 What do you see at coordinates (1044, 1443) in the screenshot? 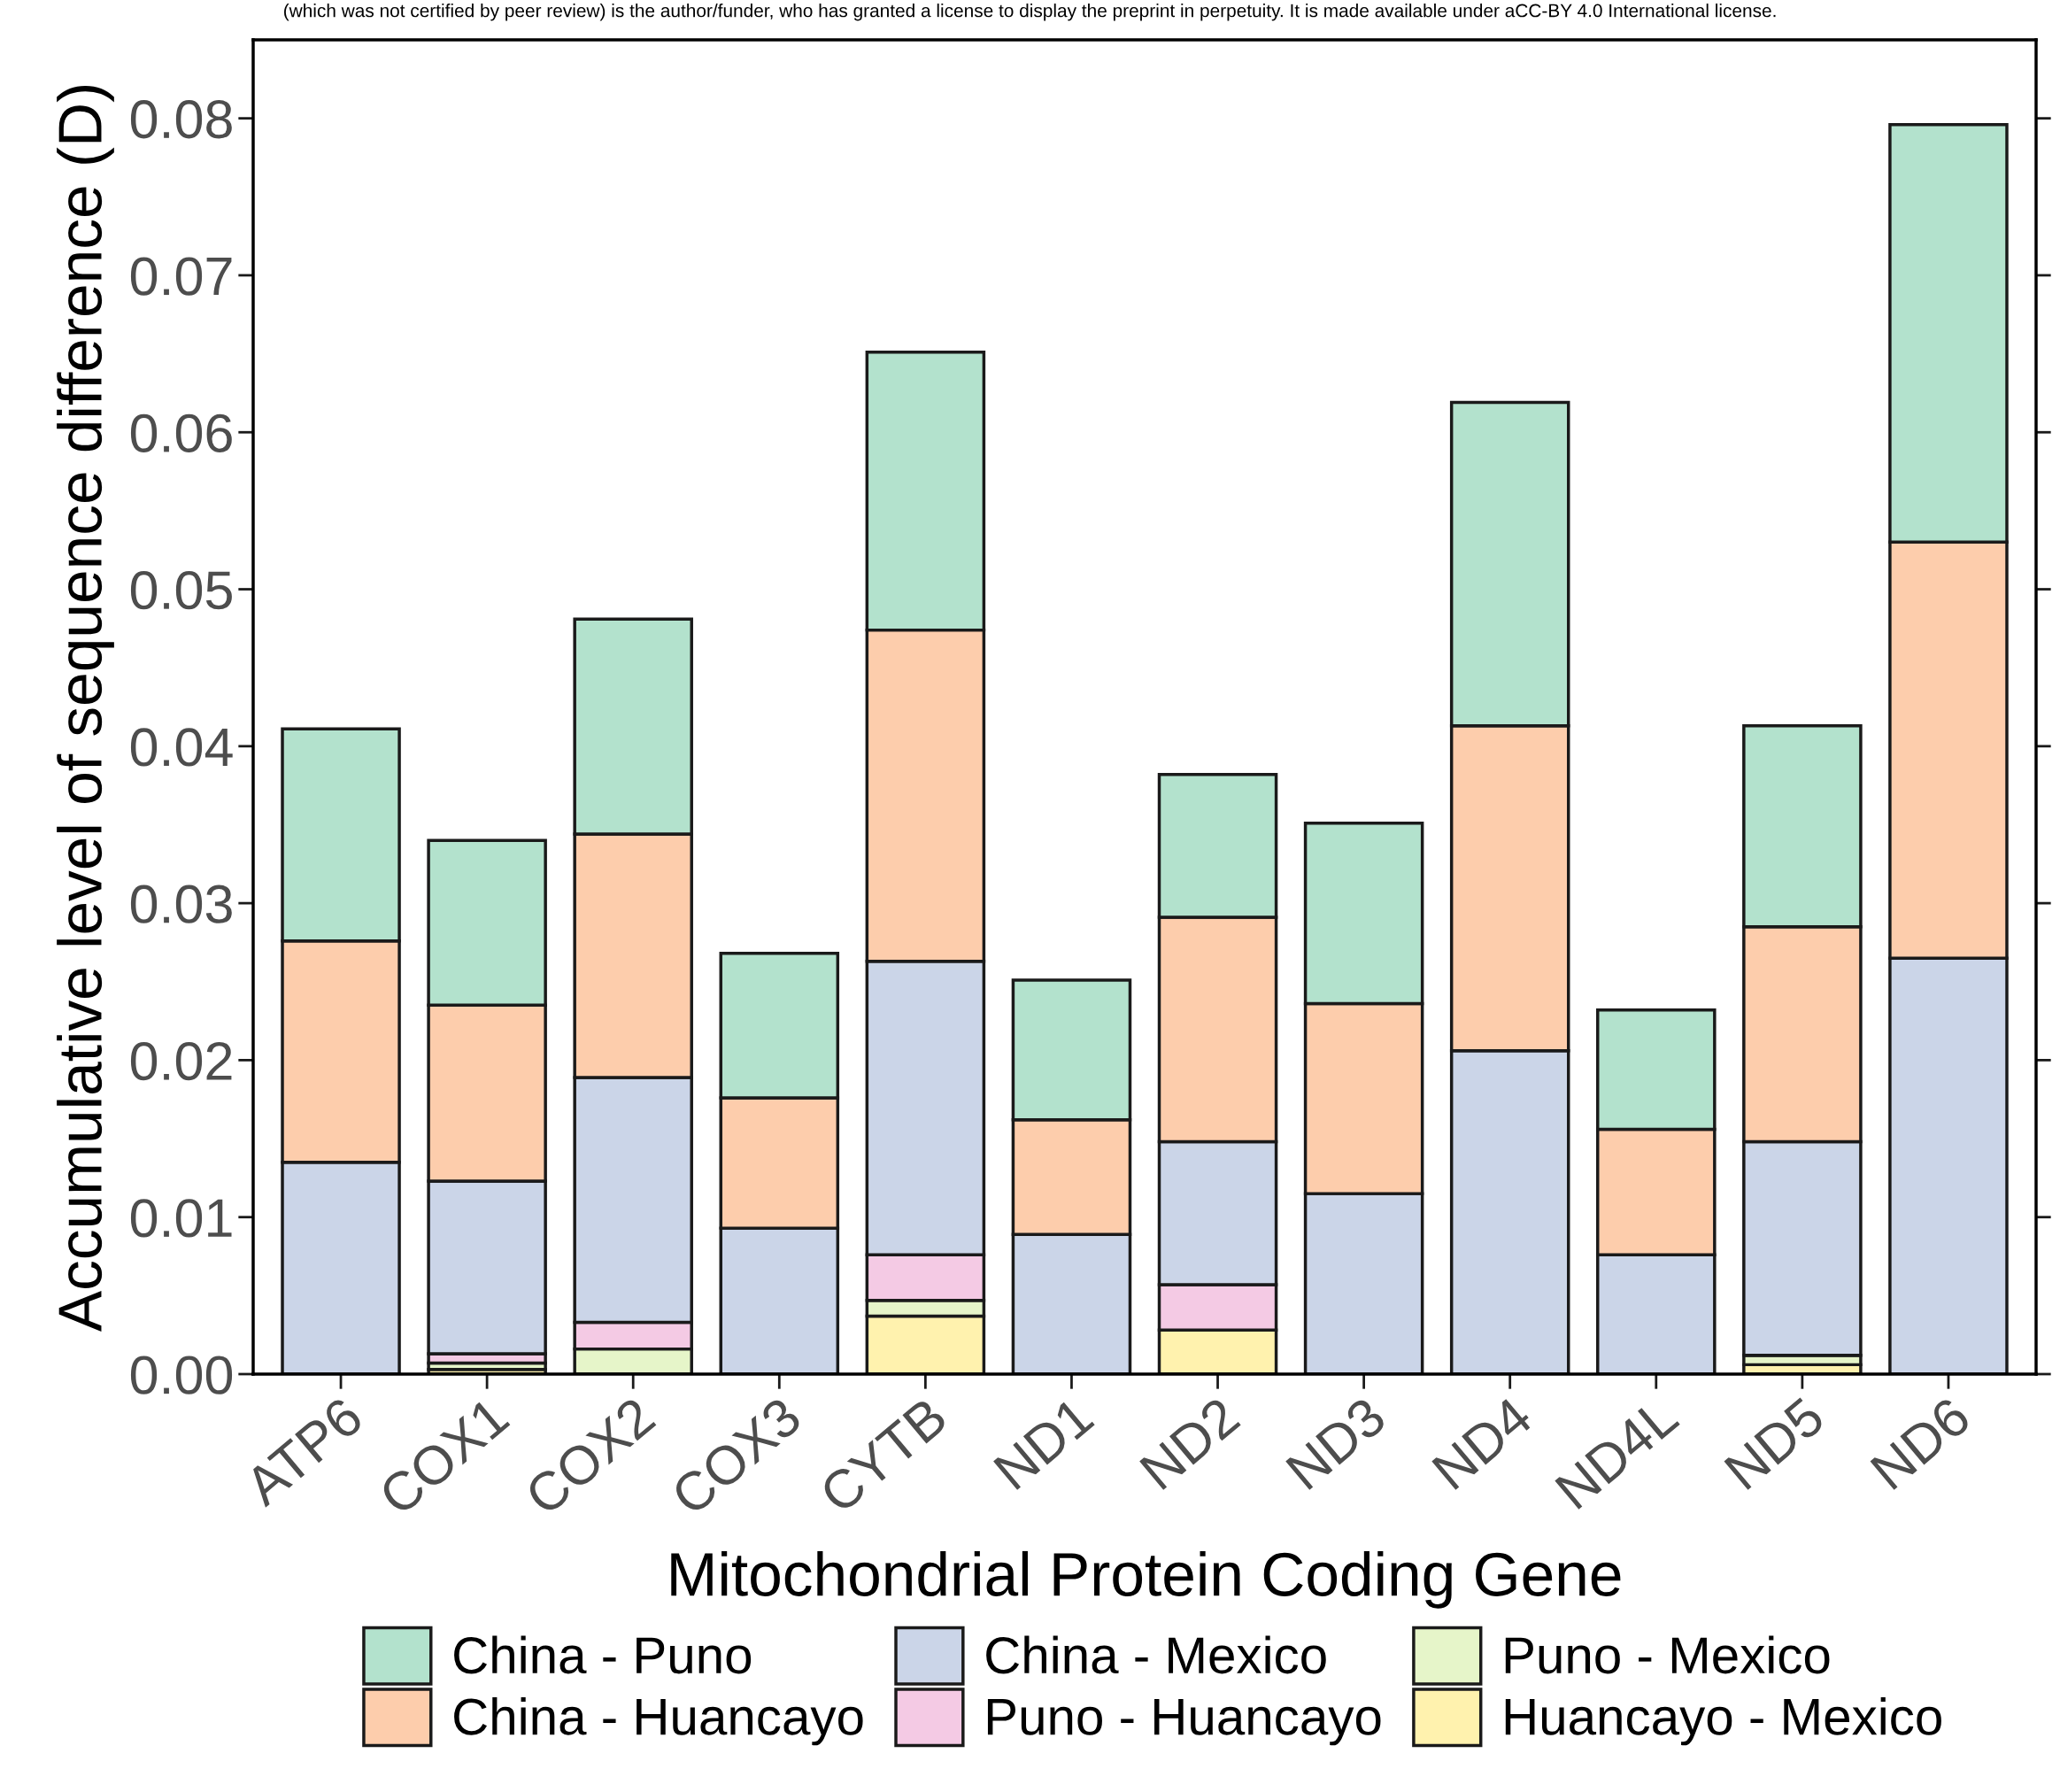
I see `x-tick-label: ND1` at bounding box center [1044, 1443].